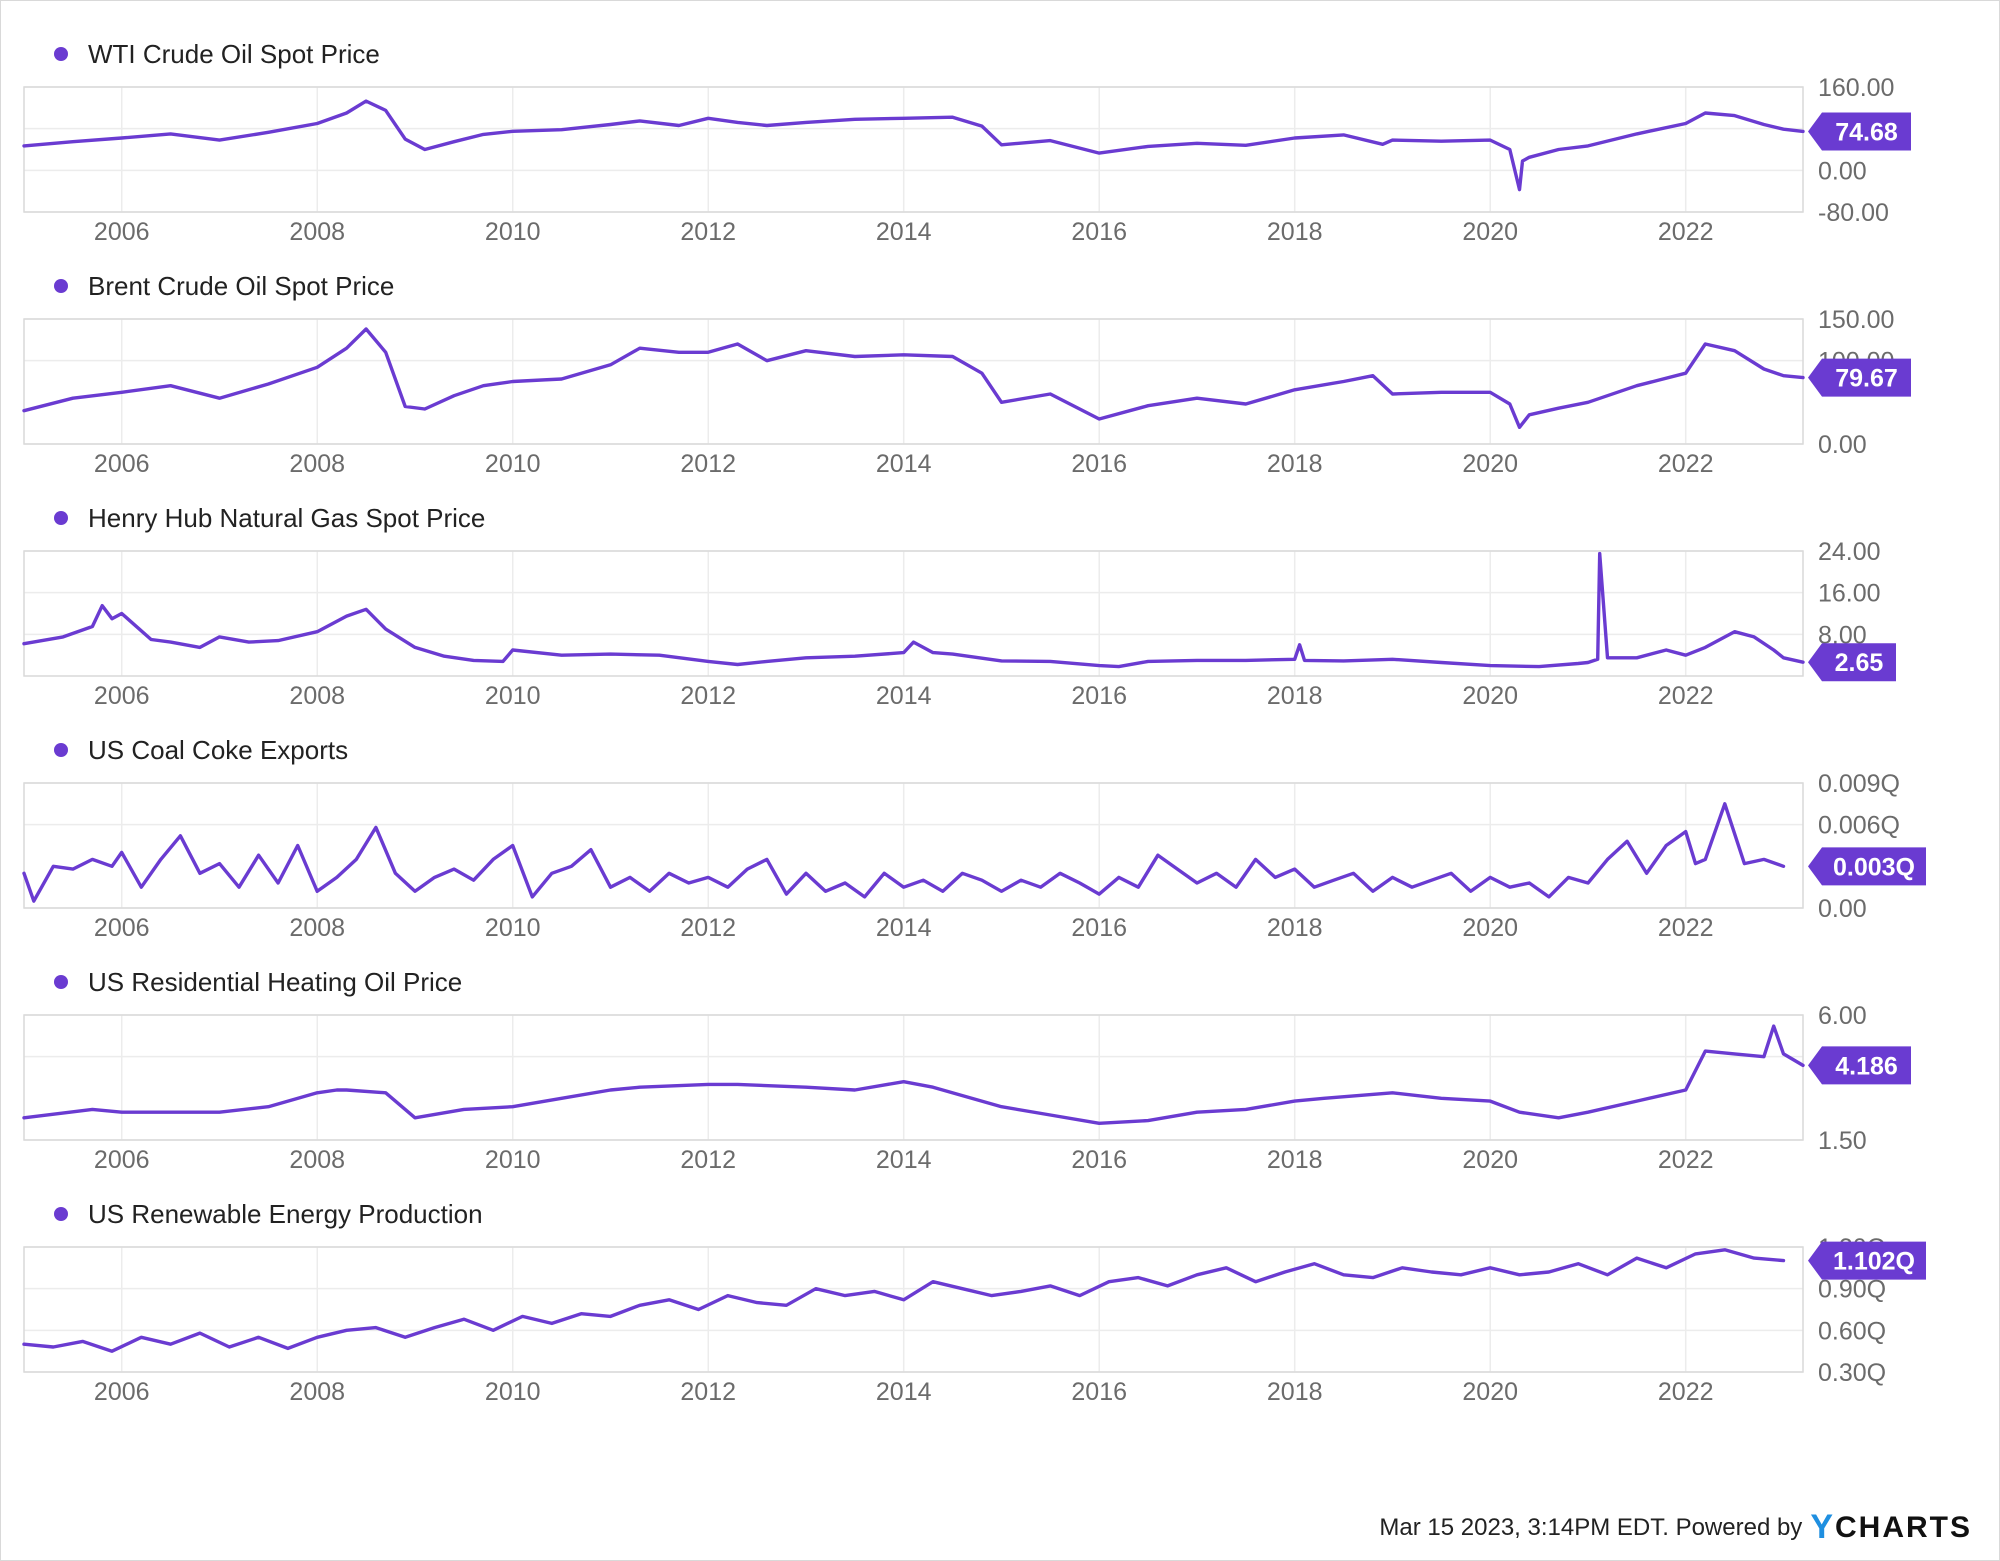  Describe the element at coordinates (1099, 1392) in the screenshot. I see `chart-6-x-tick-label: 2016` at that location.